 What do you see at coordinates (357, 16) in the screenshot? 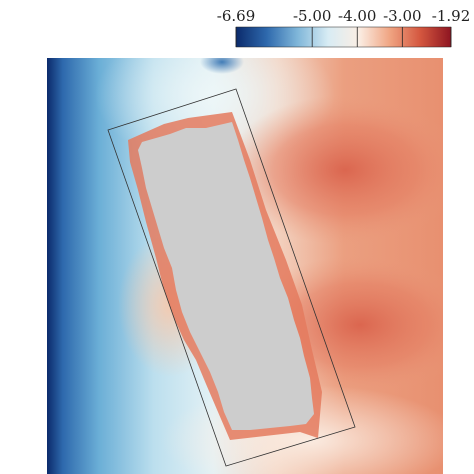
I see `colorbar-tick-label: -4.00` at bounding box center [357, 16].